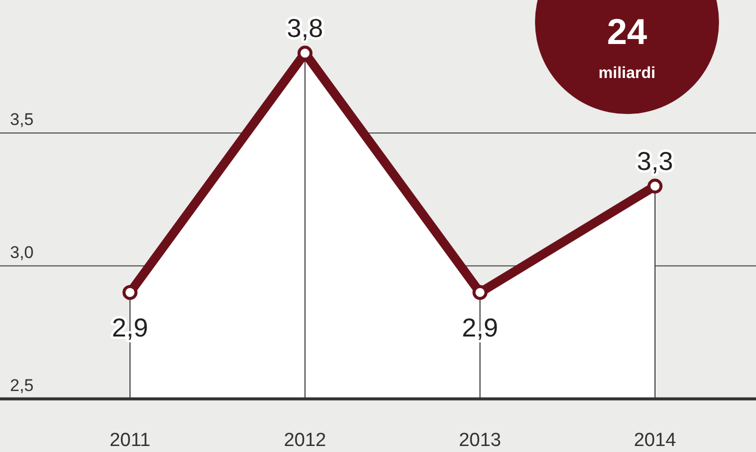  I want to click on x-tick-label: 2011, so click(130, 440).